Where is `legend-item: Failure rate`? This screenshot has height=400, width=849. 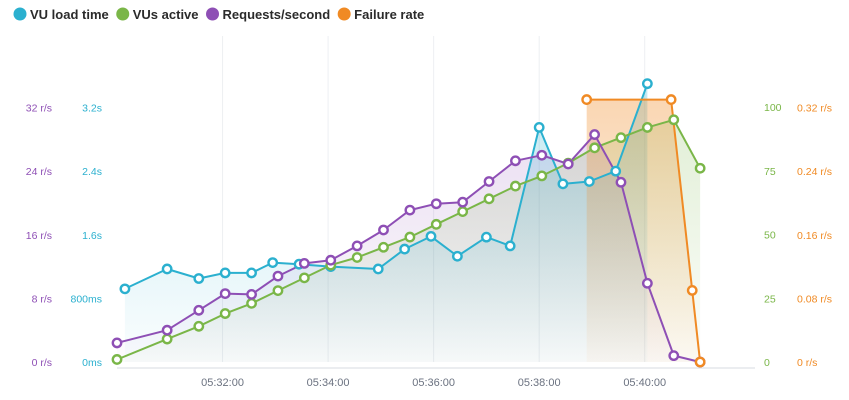
legend-item: Failure rate is located at coordinates (381, 14).